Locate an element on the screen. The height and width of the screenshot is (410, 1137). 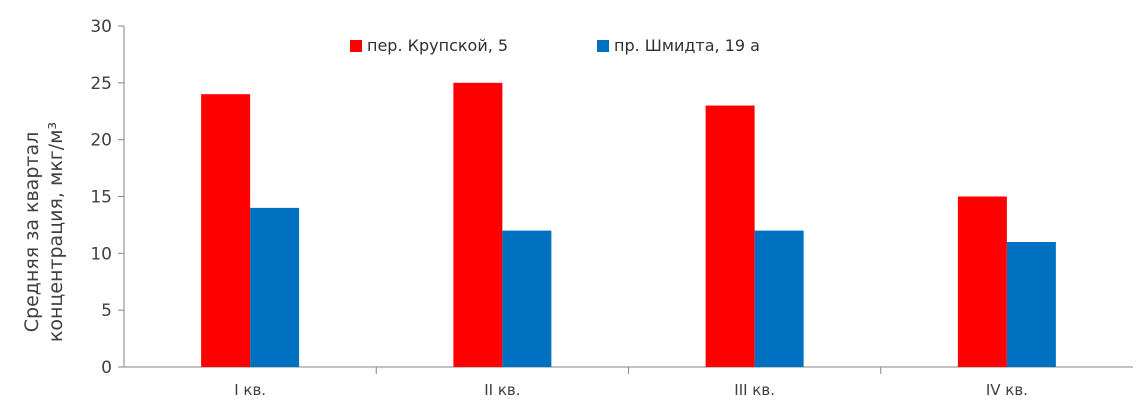
legend: пер. Крупской, 5 пр. Шмидта, 19 а is located at coordinates (555, 45).